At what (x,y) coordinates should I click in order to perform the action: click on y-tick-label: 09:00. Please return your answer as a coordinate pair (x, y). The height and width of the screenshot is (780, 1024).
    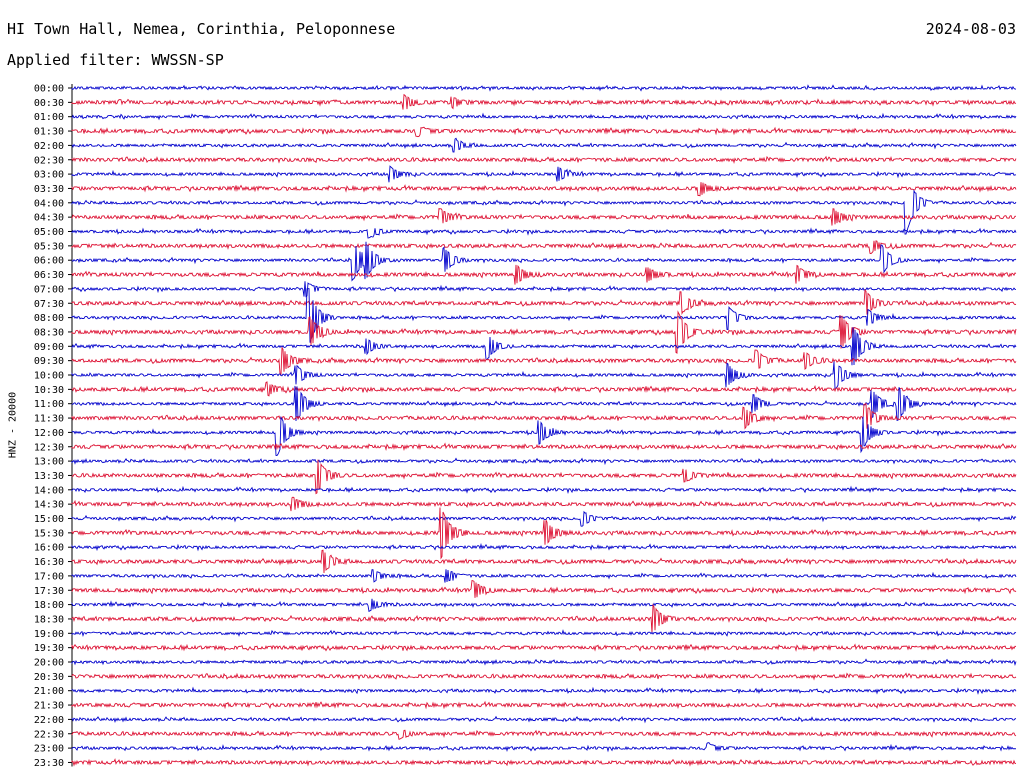
    Looking at the image, I should click on (49, 347).